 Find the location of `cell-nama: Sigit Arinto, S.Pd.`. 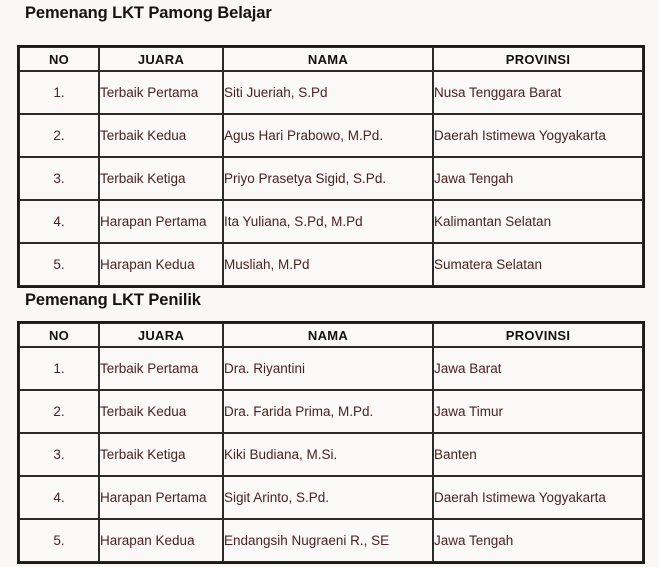

cell-nama: Sigit Arinto, S.Pd. is located at coordinates (328, 497).